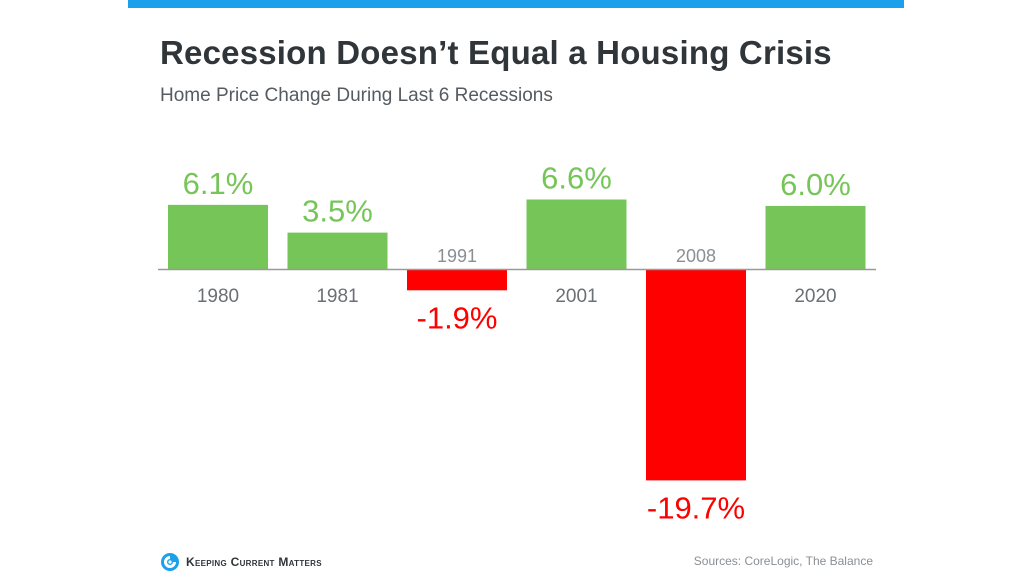  I want to click on category-label-2001: 2001, so click(576, 296).